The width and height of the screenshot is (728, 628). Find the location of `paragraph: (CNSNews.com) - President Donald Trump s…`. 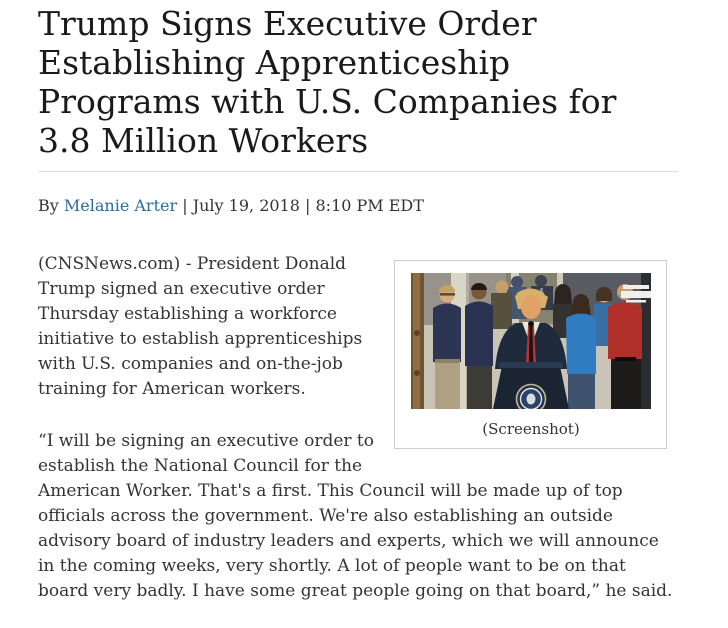

paragraph: (CNSNews.com) - President Donald Trump s… is located at coordinates (200, 326).